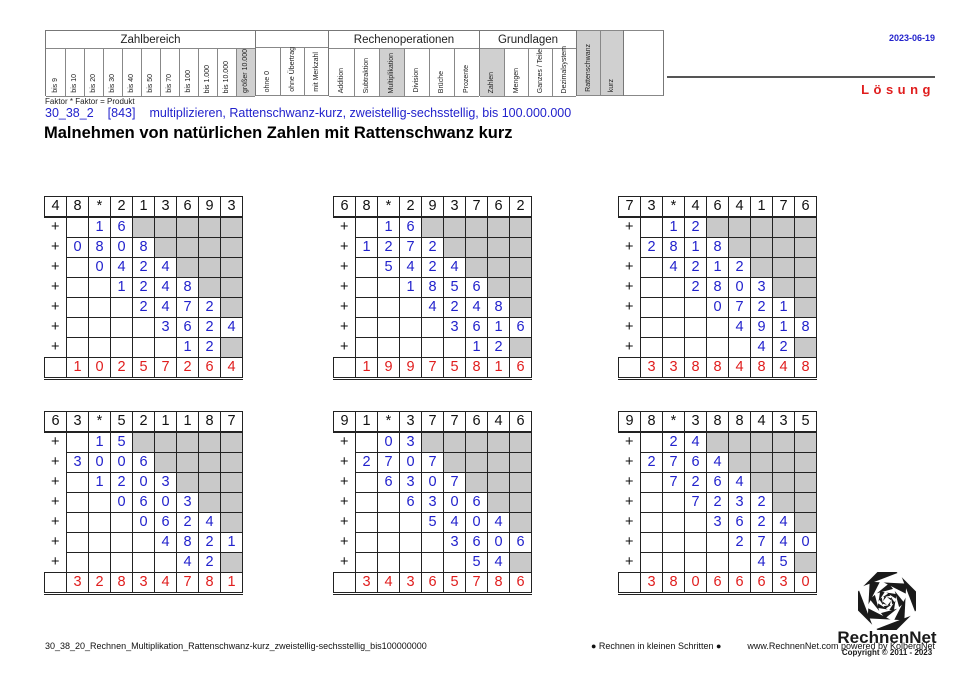  Describe the element at coordinates (143, 583) in the screenshot. I see `result-digit-cell: 3` at that location.